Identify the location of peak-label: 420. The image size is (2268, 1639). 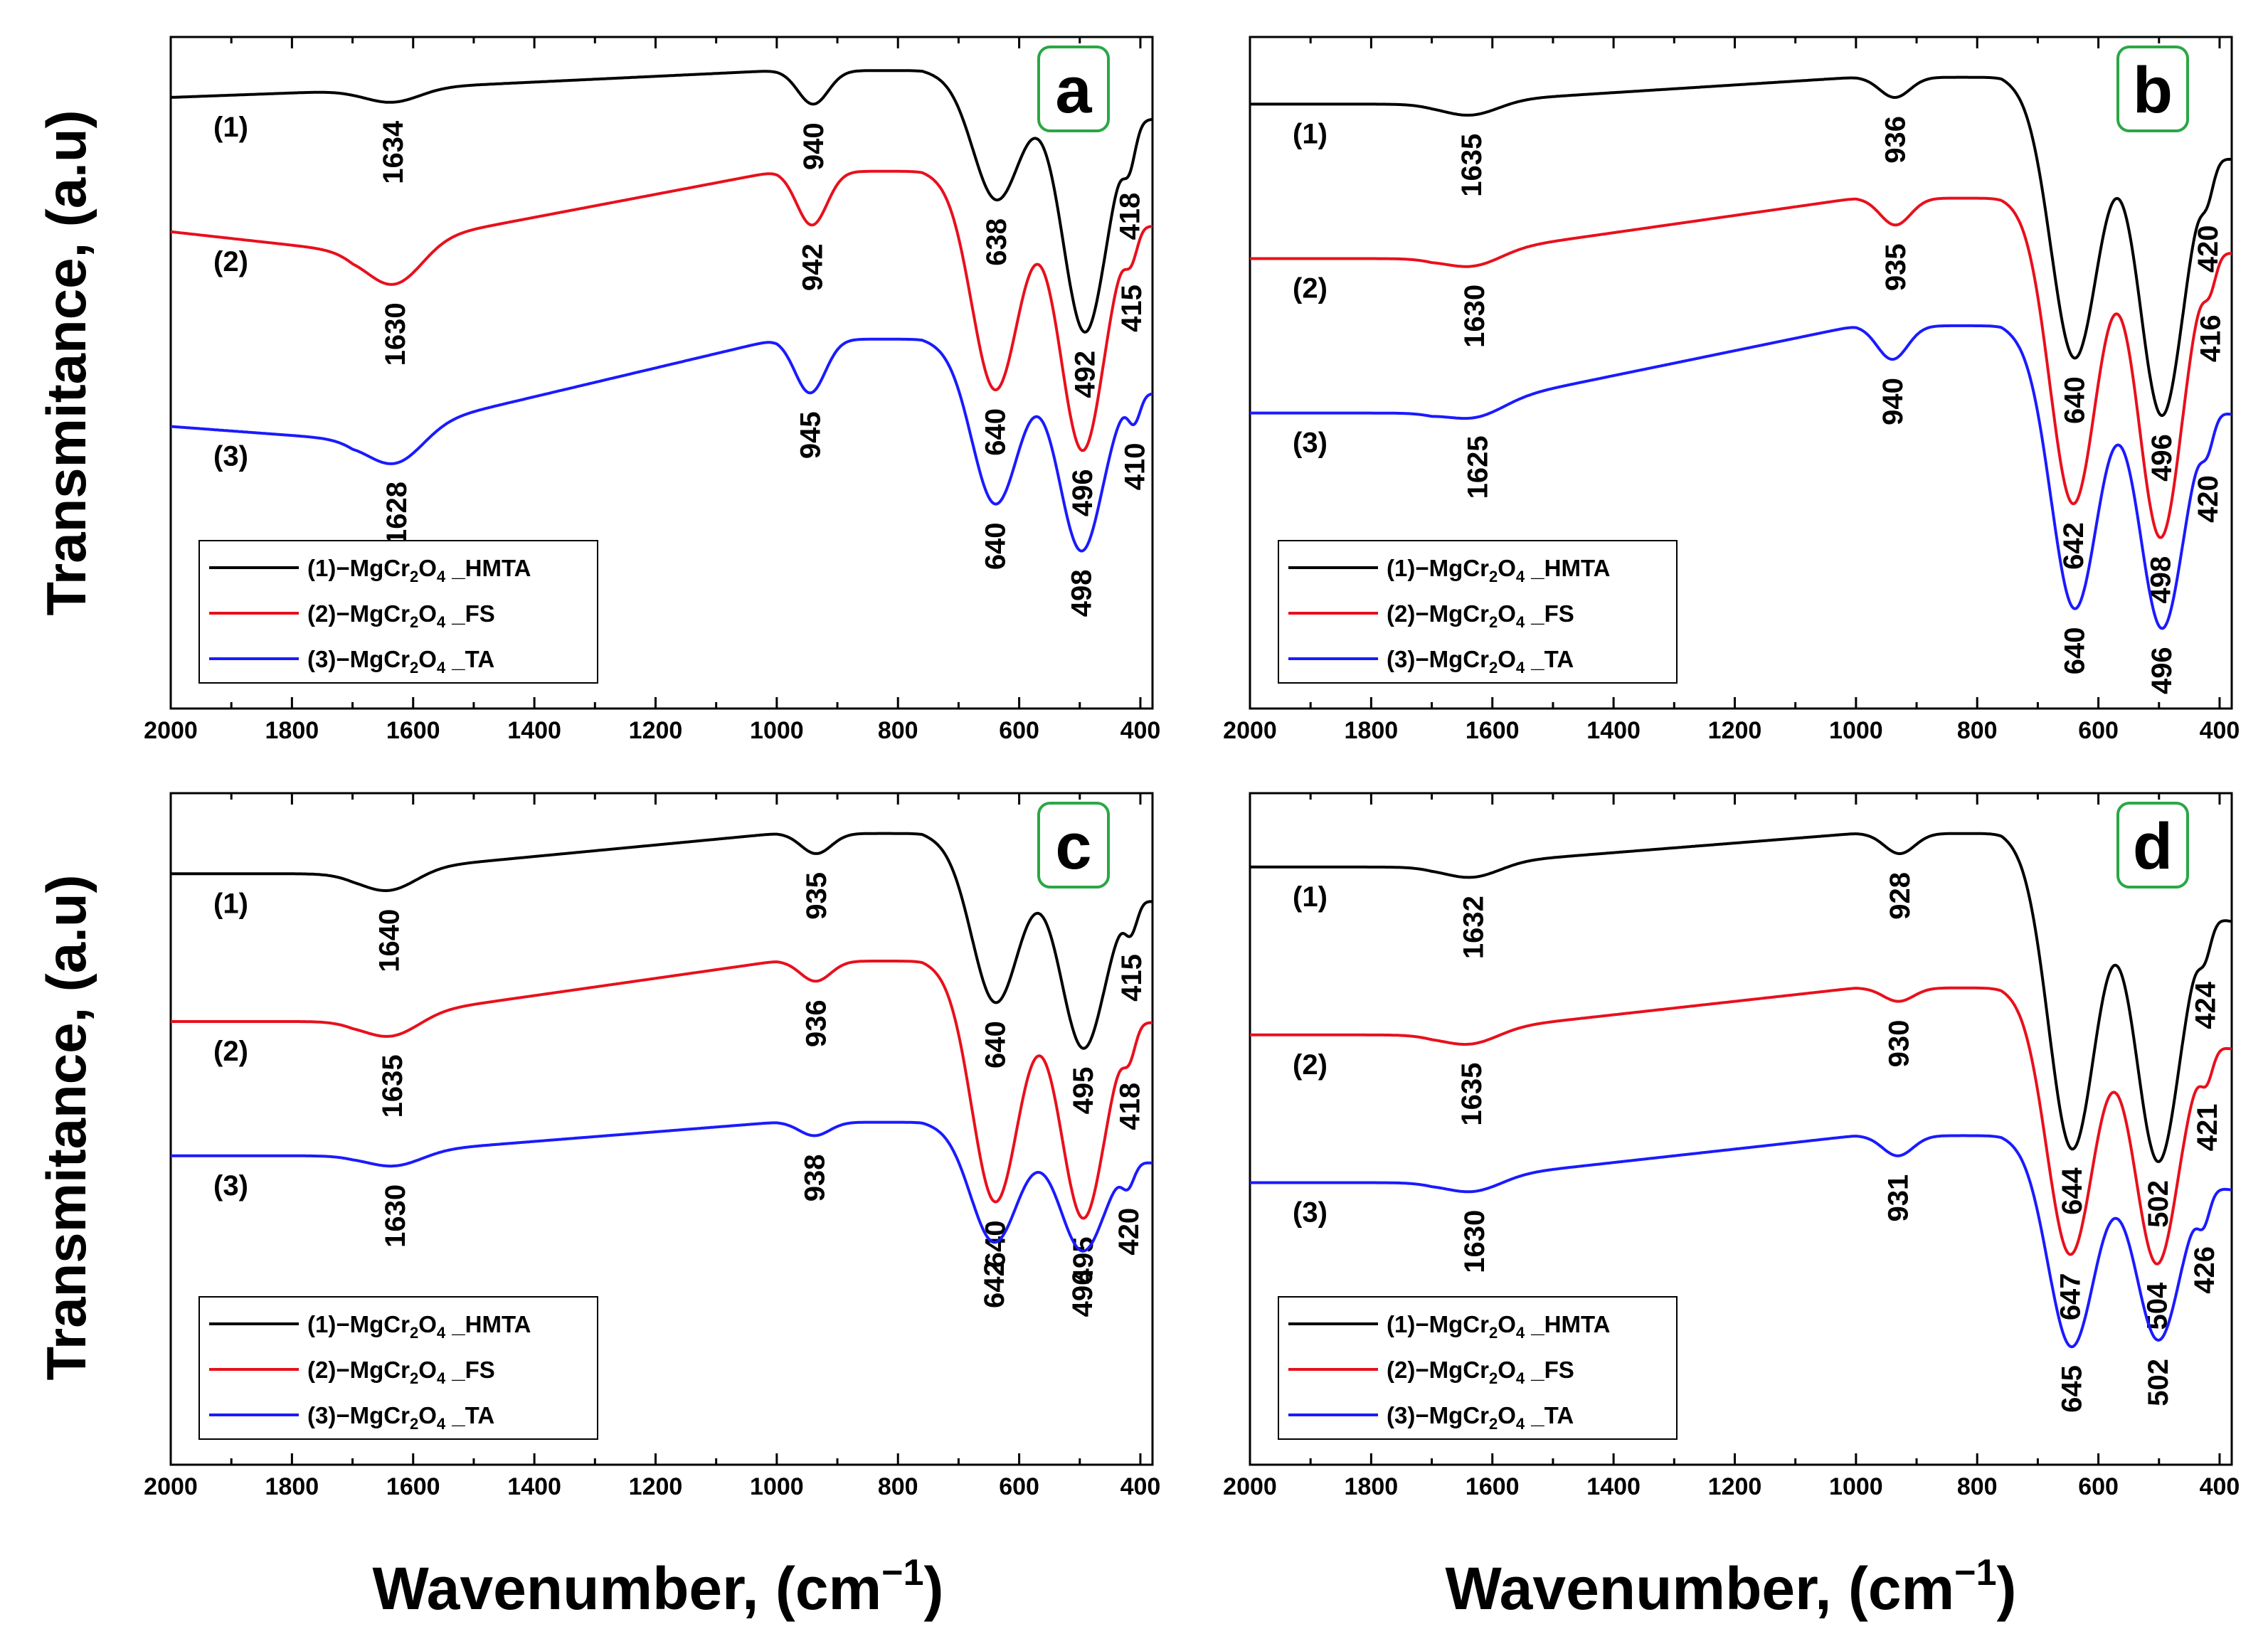
(2208, 499).